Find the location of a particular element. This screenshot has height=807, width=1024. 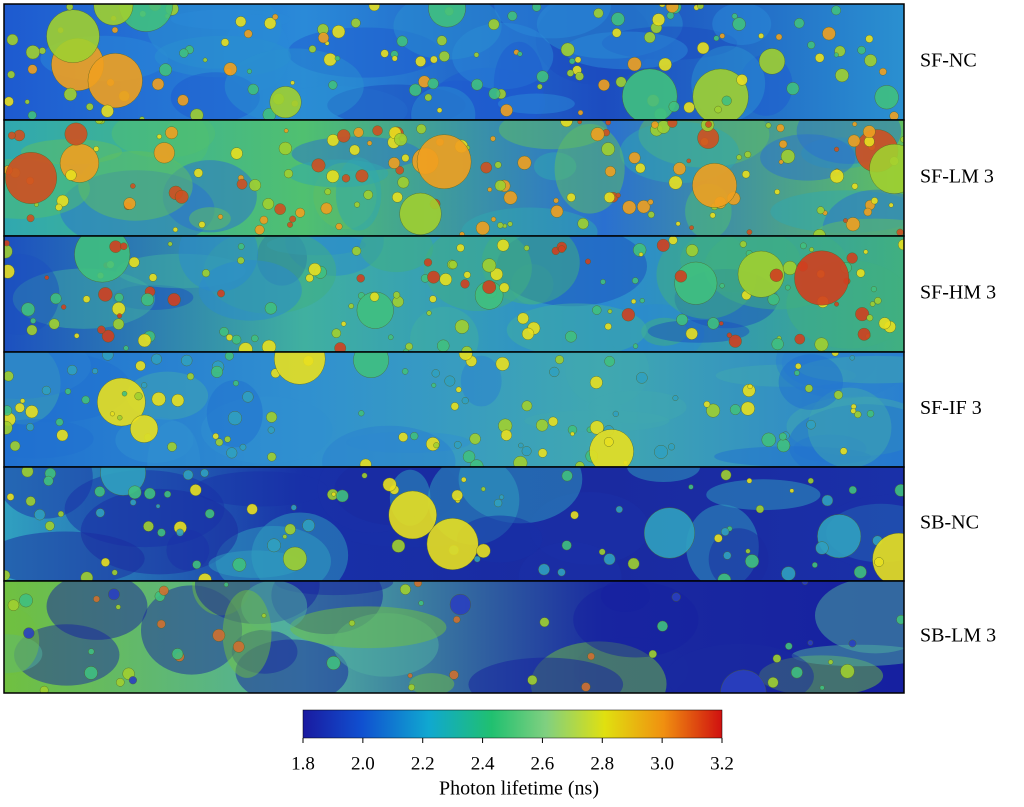

colorbar-tick-label: 2.6 is located at coordinates (543, 763).